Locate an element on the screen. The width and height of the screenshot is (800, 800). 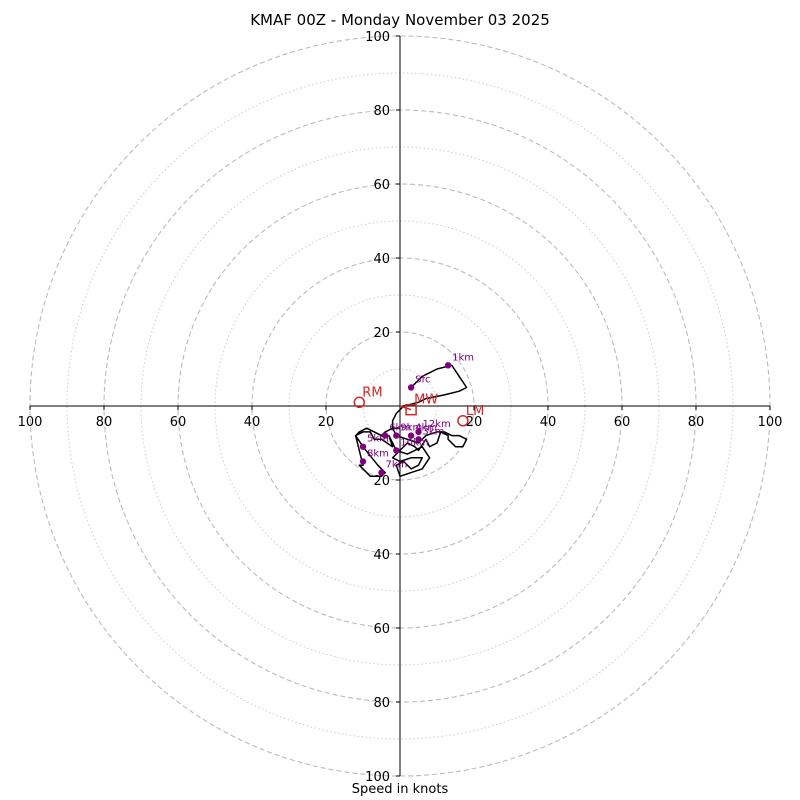
height-label-3km: 3km is located at coordinates (434, 431).